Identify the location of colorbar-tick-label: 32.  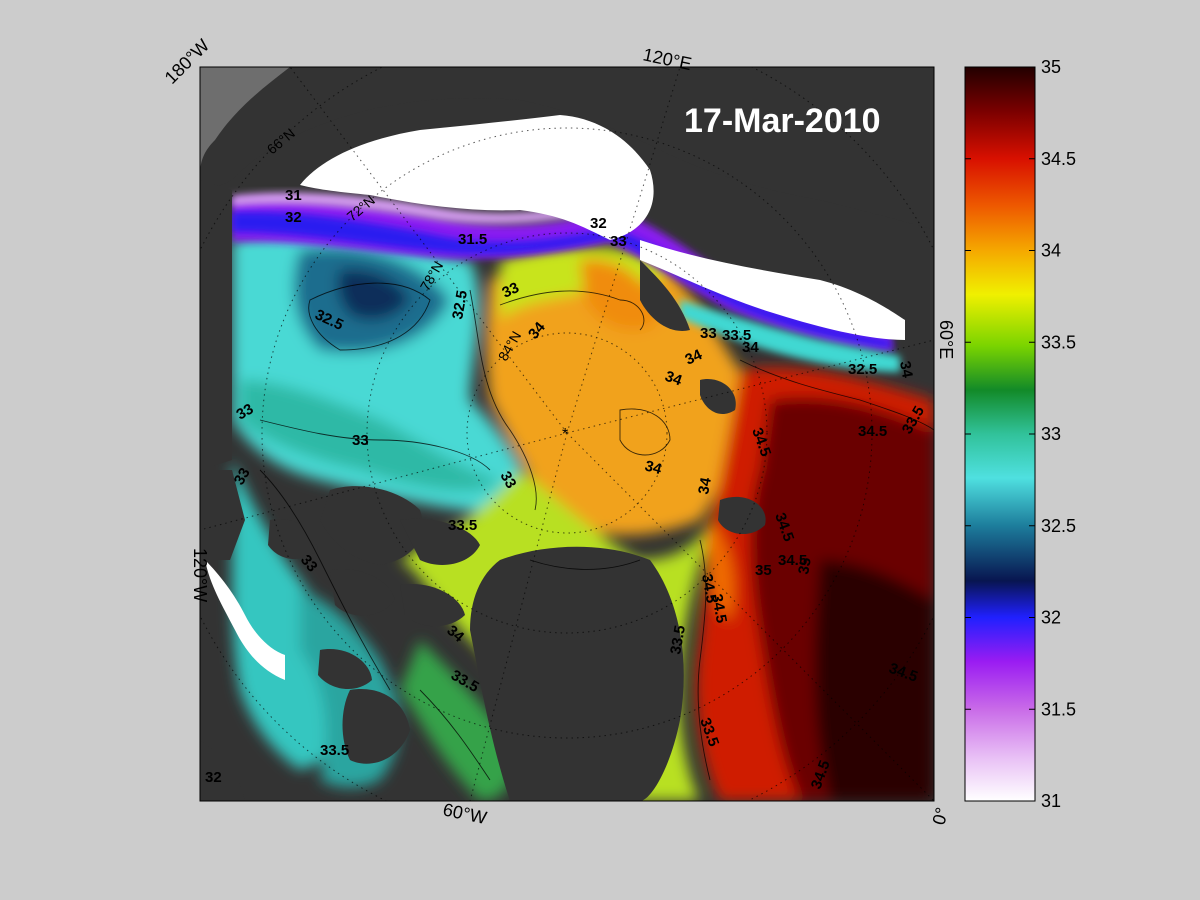
(1051, 618).